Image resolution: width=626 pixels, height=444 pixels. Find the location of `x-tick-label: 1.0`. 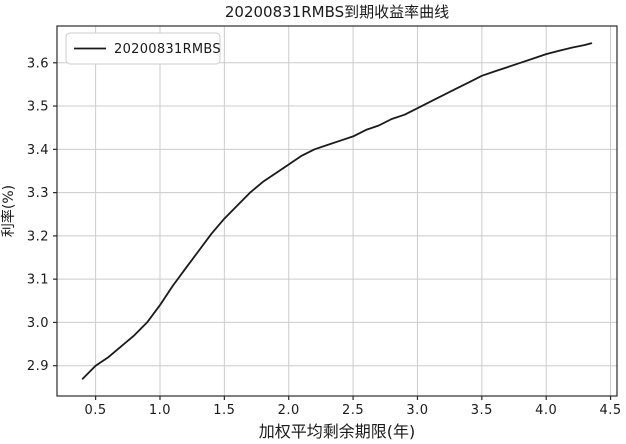

x-tick-label: 1.0 is located at coordinates (160, 410).